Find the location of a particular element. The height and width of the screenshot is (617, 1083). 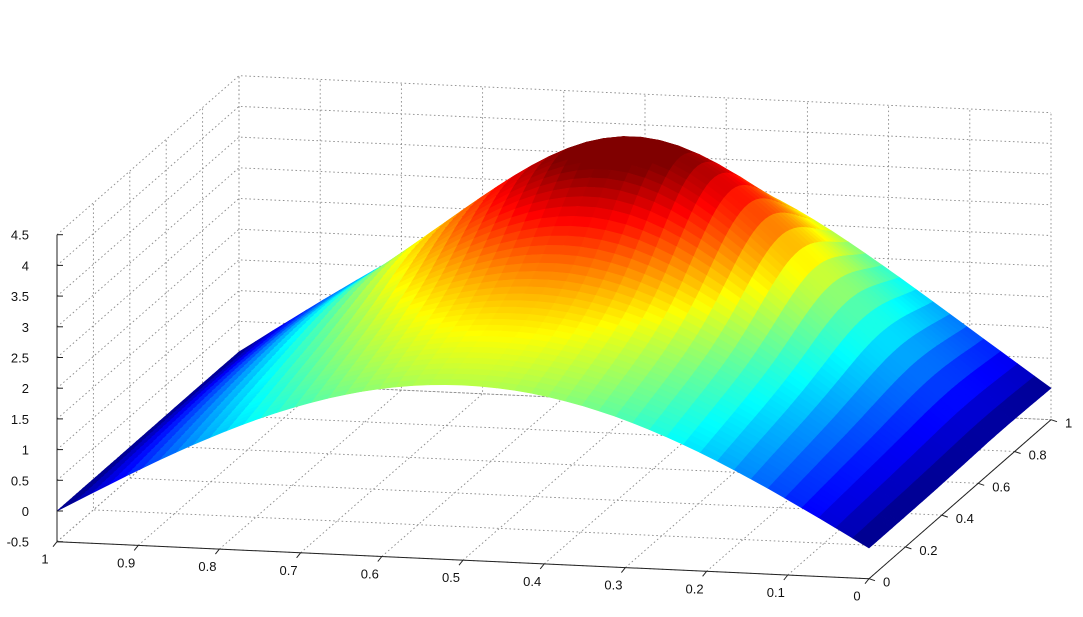

x-tick-label: 0.5 is located at coordinates (451, 577).